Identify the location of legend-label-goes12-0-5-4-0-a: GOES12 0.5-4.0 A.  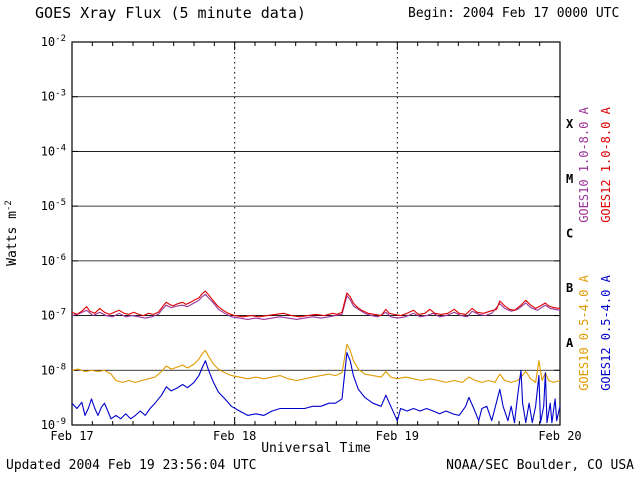
(606, 332).